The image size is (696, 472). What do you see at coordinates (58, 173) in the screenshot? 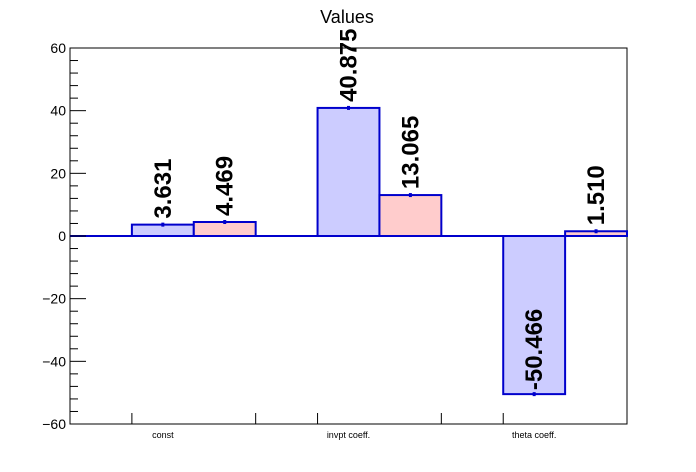
I see `y-tick-label: 20` at bounding box center [58, 173].